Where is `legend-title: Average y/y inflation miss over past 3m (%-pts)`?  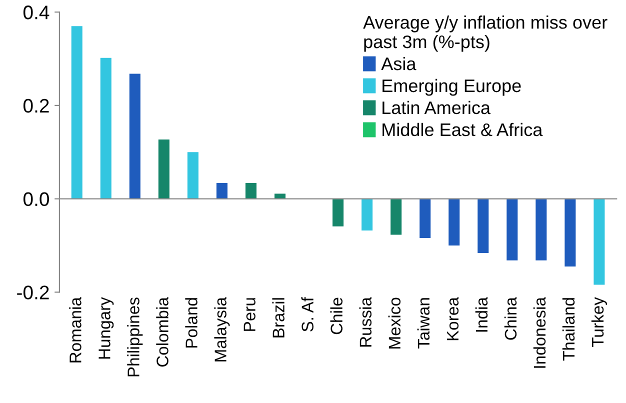
legend-title: Average y/y inflation miss over past 3m (%-pts) is located at coordinates (485, 34).